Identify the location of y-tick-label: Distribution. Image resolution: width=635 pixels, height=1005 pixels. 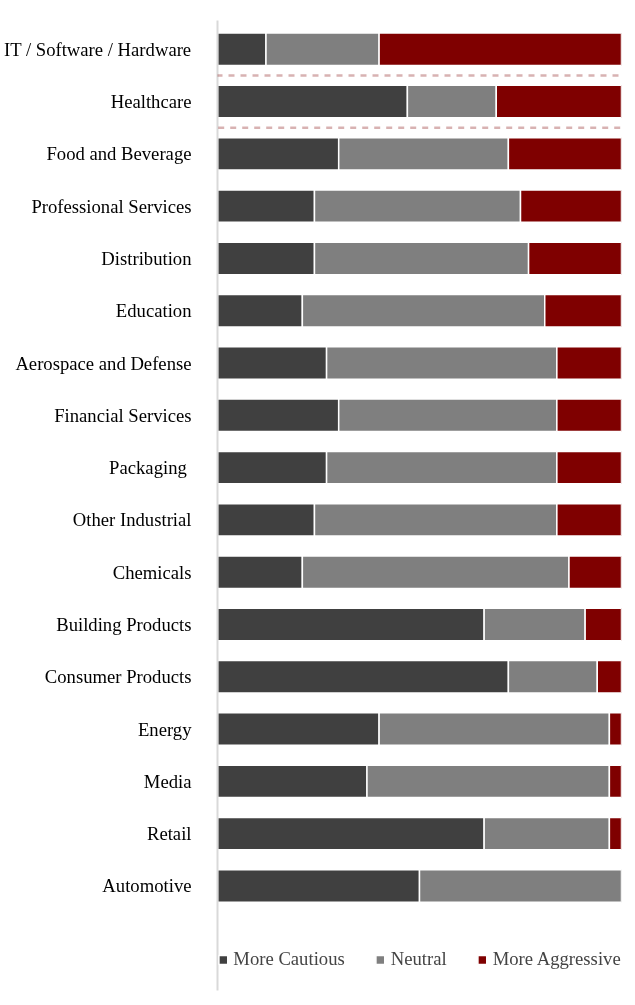
(147, 258).